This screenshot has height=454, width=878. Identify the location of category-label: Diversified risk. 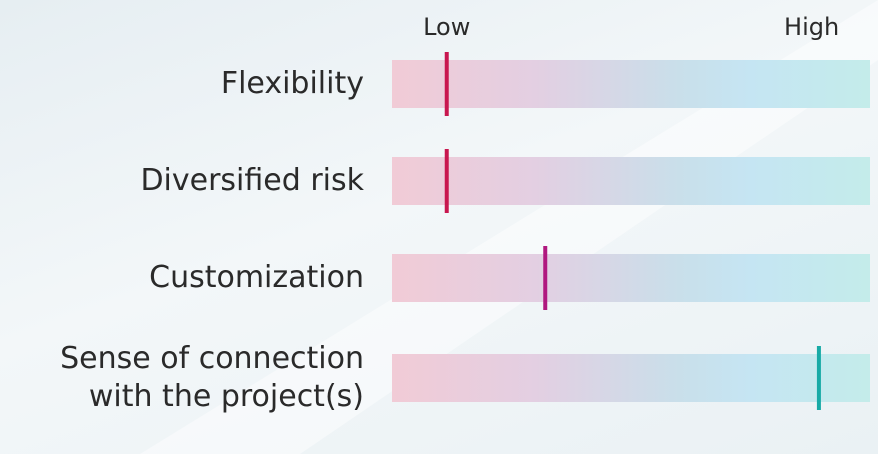
(252, 180).